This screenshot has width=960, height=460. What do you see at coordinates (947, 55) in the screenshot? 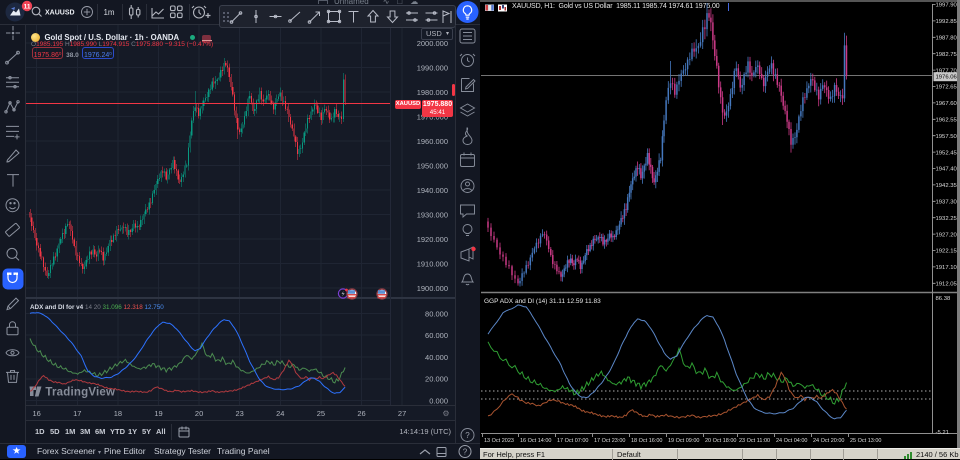
I see `svg-text: 1982.75` at bounding box center [947, 55].